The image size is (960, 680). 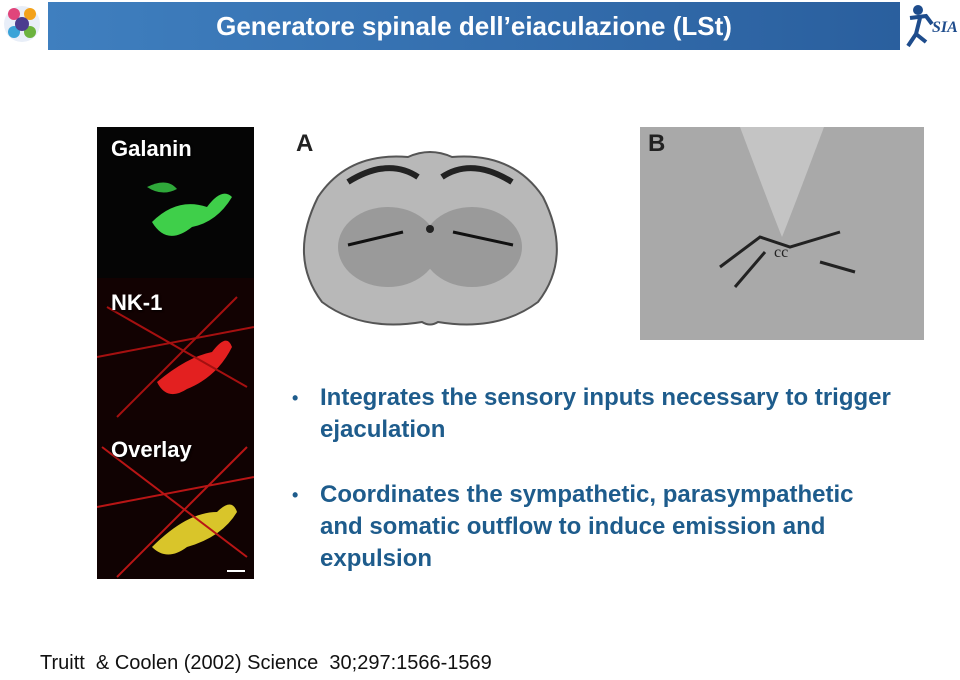 I want to click on fluorescence-label: Overlay, so click(x=151, y=449).